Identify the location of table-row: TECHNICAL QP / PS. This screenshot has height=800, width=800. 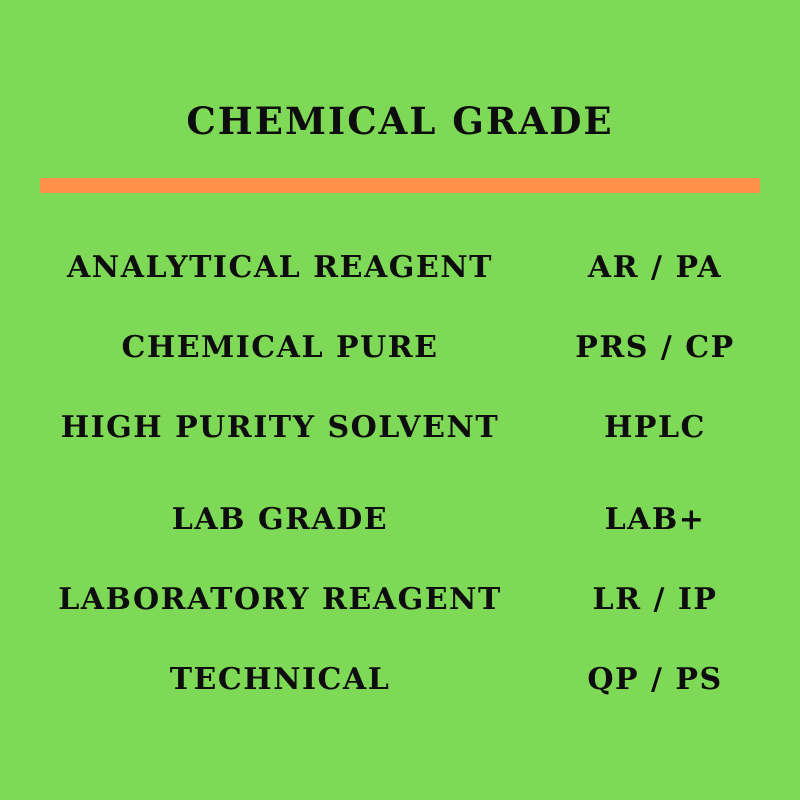
(400, 679).